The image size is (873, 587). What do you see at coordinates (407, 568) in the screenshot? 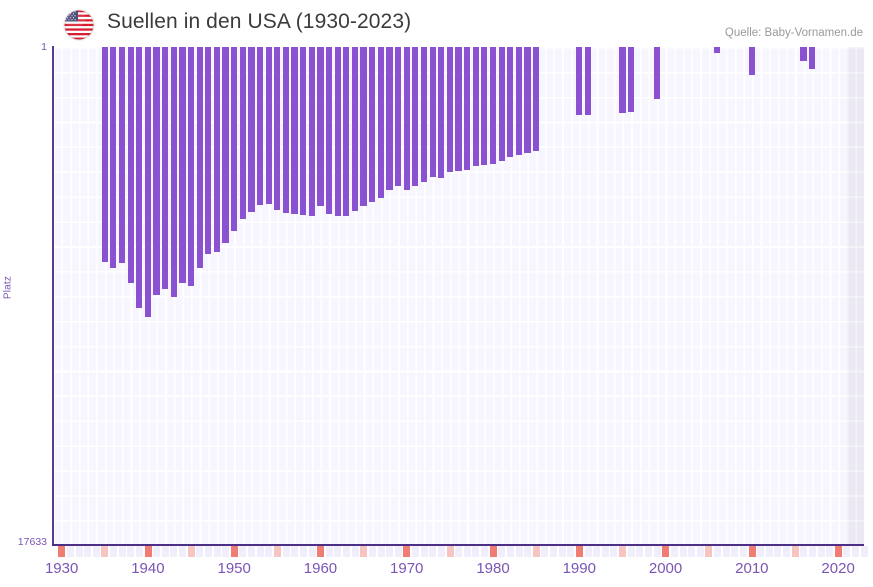
I see `x-axis-tick-label: 1970` at bounding box center [407, 568].